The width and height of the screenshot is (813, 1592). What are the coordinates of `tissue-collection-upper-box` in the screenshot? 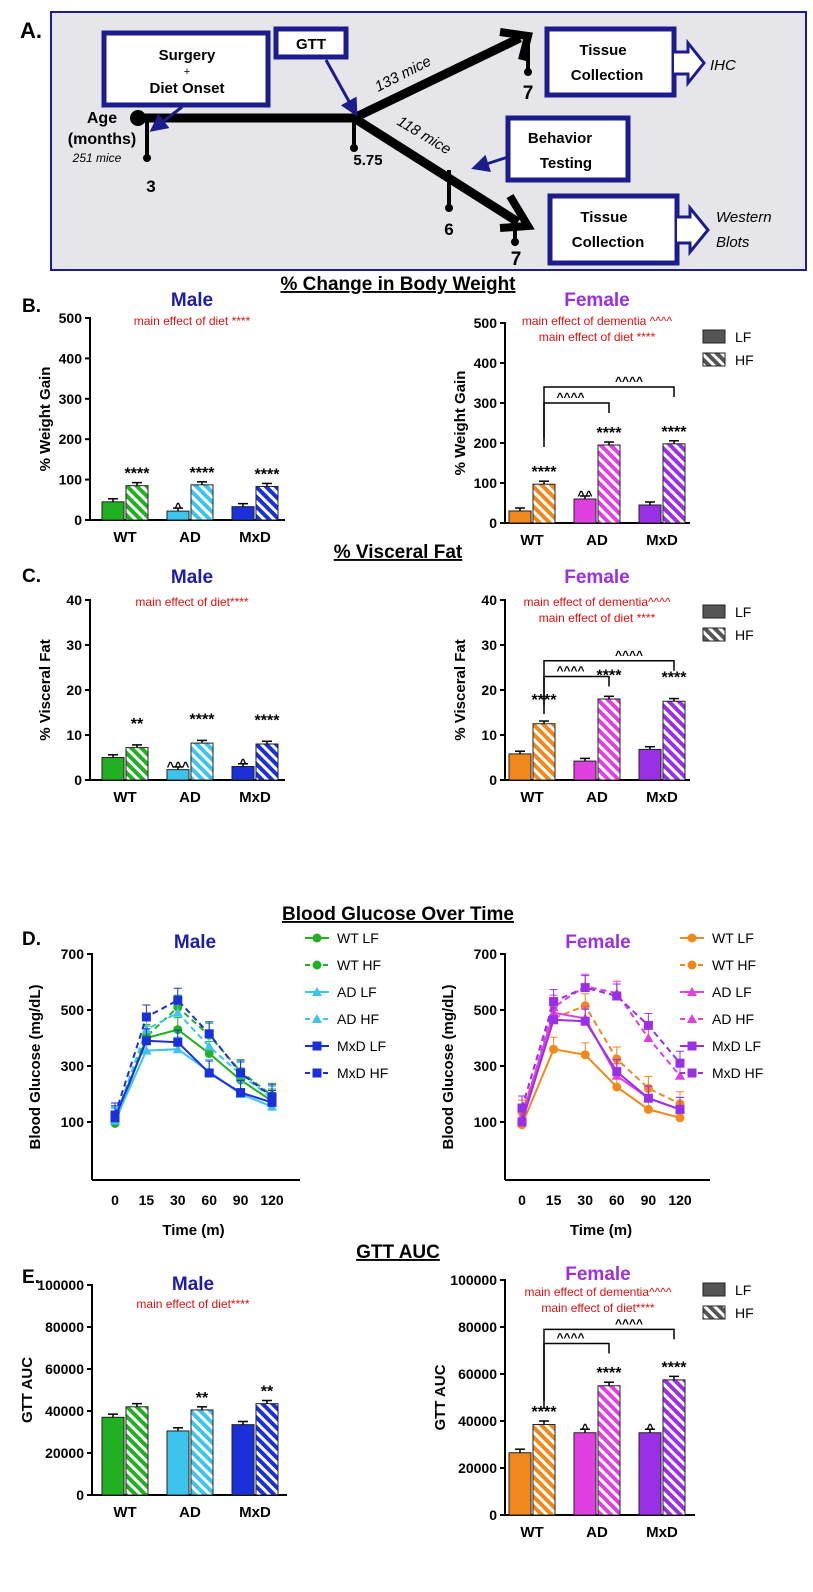 It's located at (610, 62).